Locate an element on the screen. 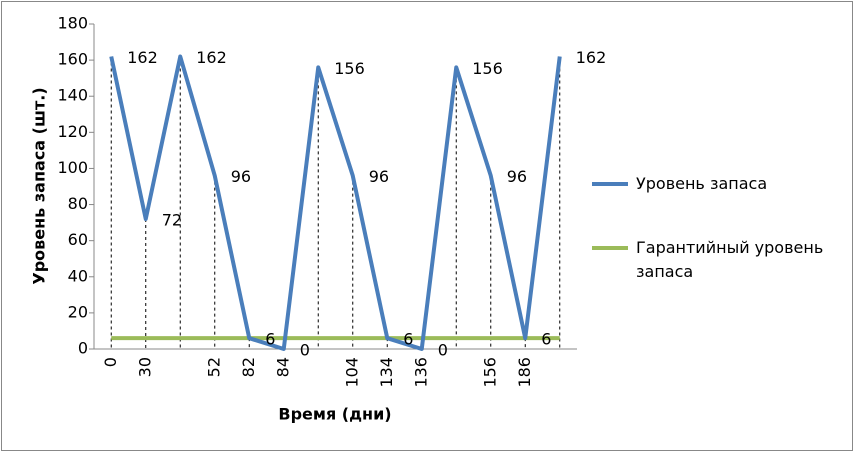  legend-label: Гарантийный уровень запаса is located at coordinates (730, 259).